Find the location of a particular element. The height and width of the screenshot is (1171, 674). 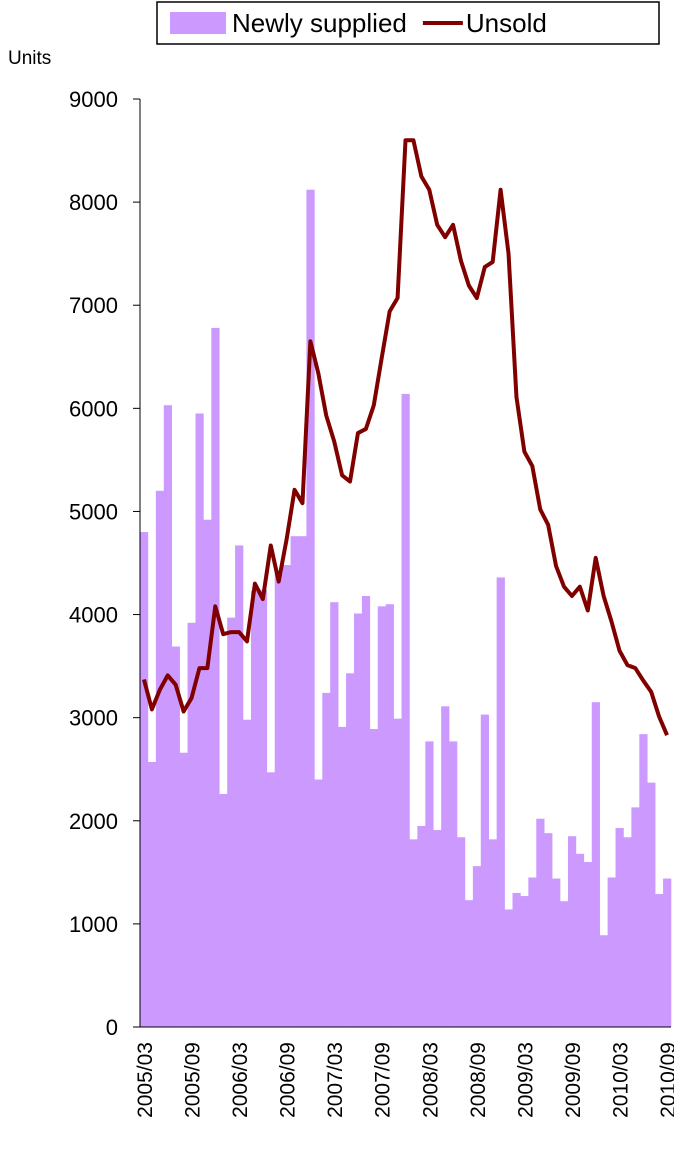

y-tick-label: 3000 is located at coordinates (93, 718).